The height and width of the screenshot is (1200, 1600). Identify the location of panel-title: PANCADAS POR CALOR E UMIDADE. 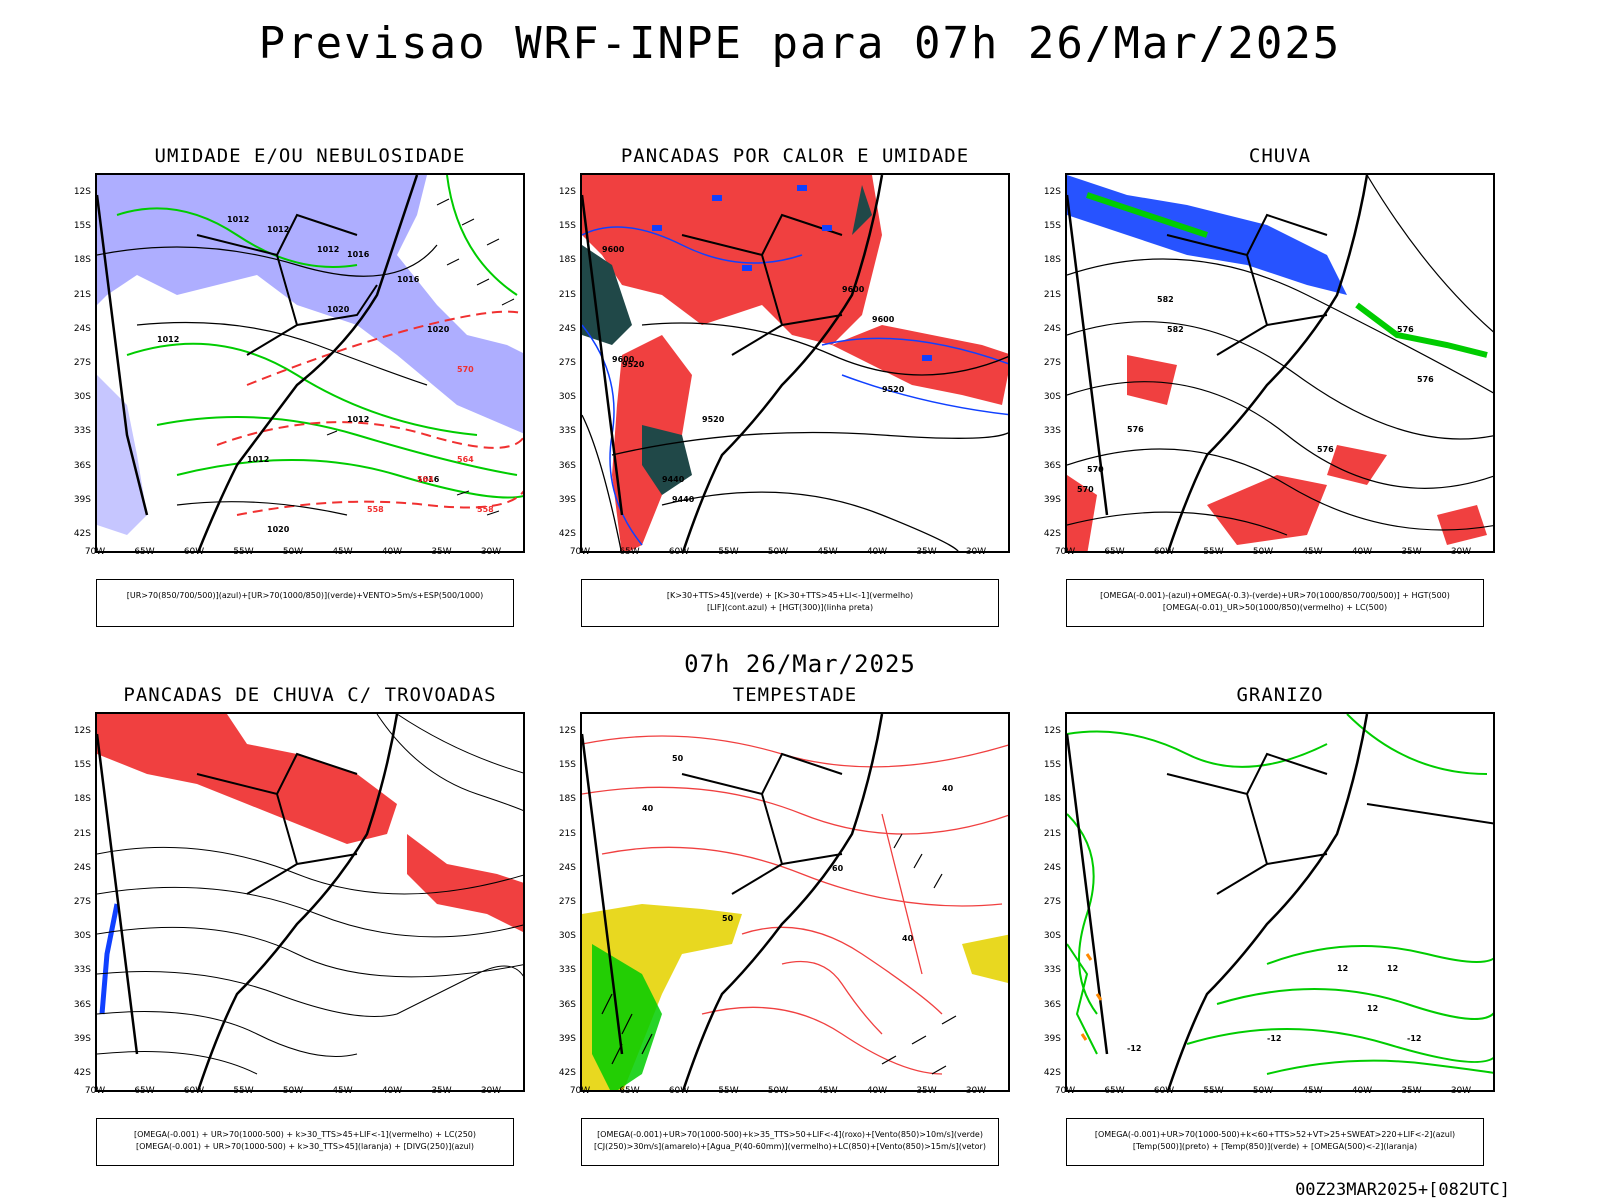
(795, 156).